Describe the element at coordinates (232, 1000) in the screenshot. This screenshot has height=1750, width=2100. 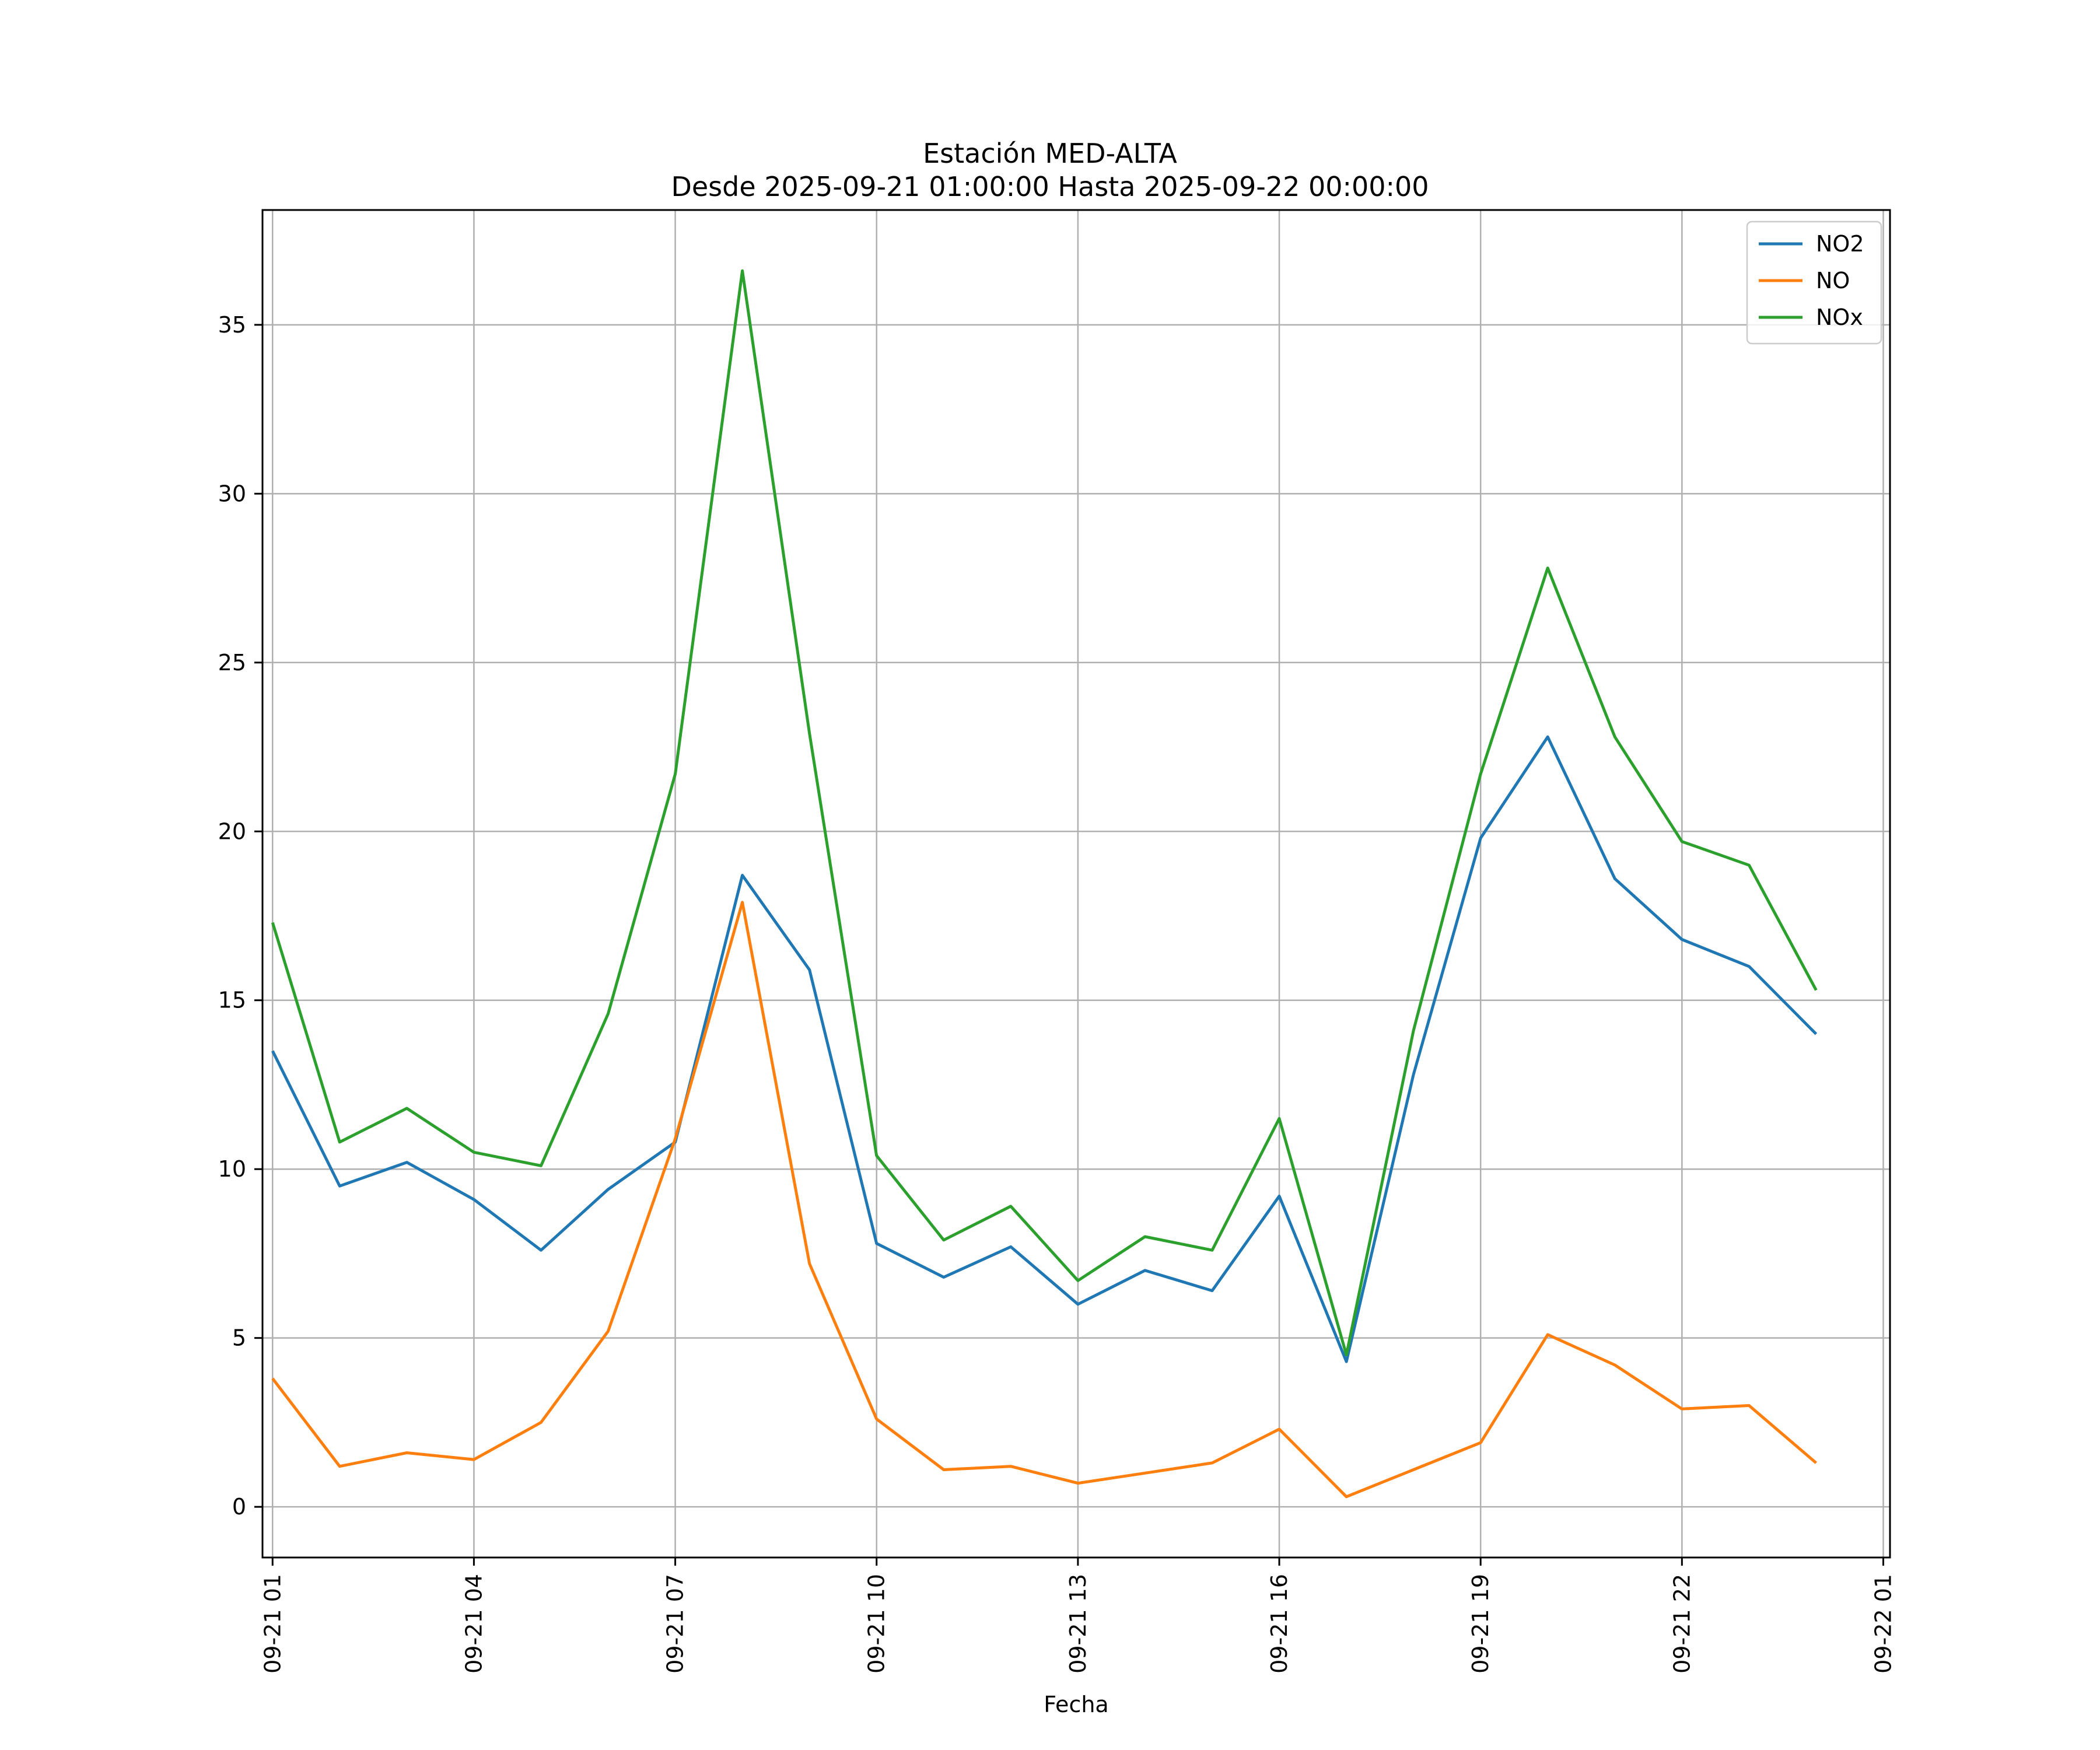
I see `y-tick-label: 15` at that location.